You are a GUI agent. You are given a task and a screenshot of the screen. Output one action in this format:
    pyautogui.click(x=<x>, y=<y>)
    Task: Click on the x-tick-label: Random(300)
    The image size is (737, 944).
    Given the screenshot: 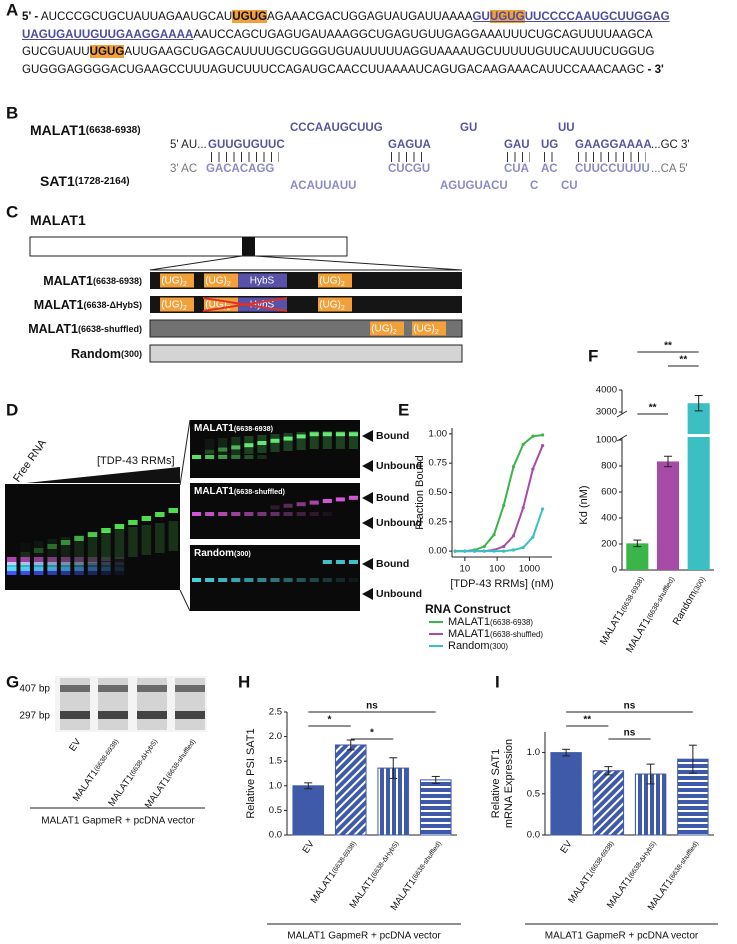 What is the action you would take?
    pyautogui.click(x=689, y=600)
    